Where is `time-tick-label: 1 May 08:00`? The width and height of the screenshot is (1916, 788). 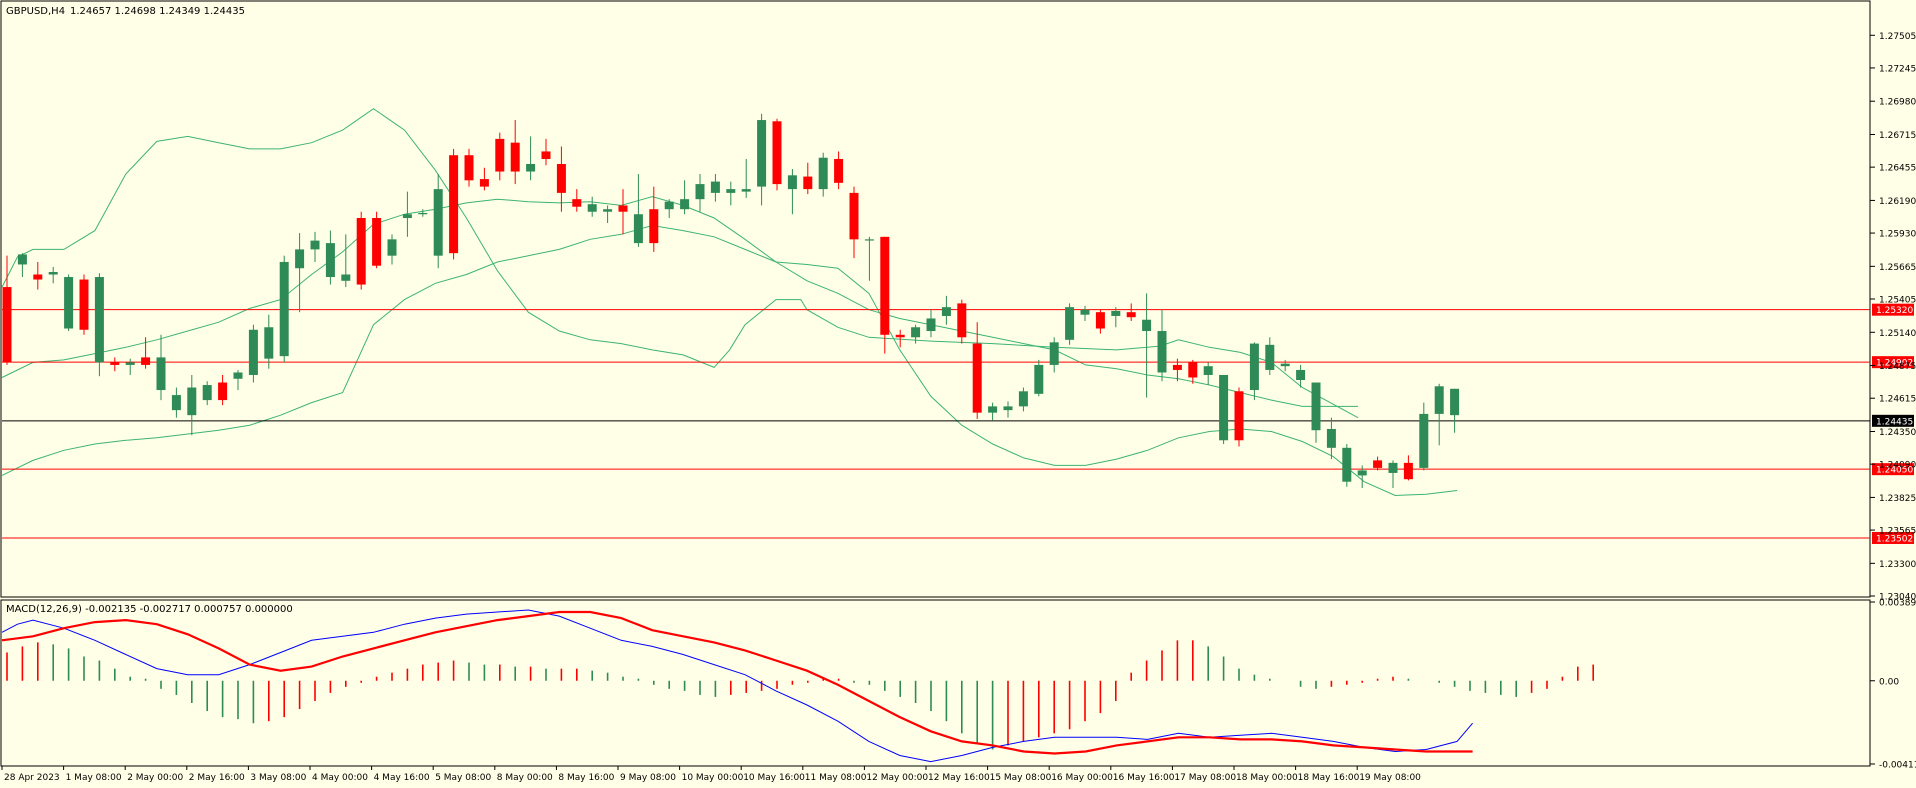 time-tick-label: 1 May 08:00 is located at coordinates (94, 778).